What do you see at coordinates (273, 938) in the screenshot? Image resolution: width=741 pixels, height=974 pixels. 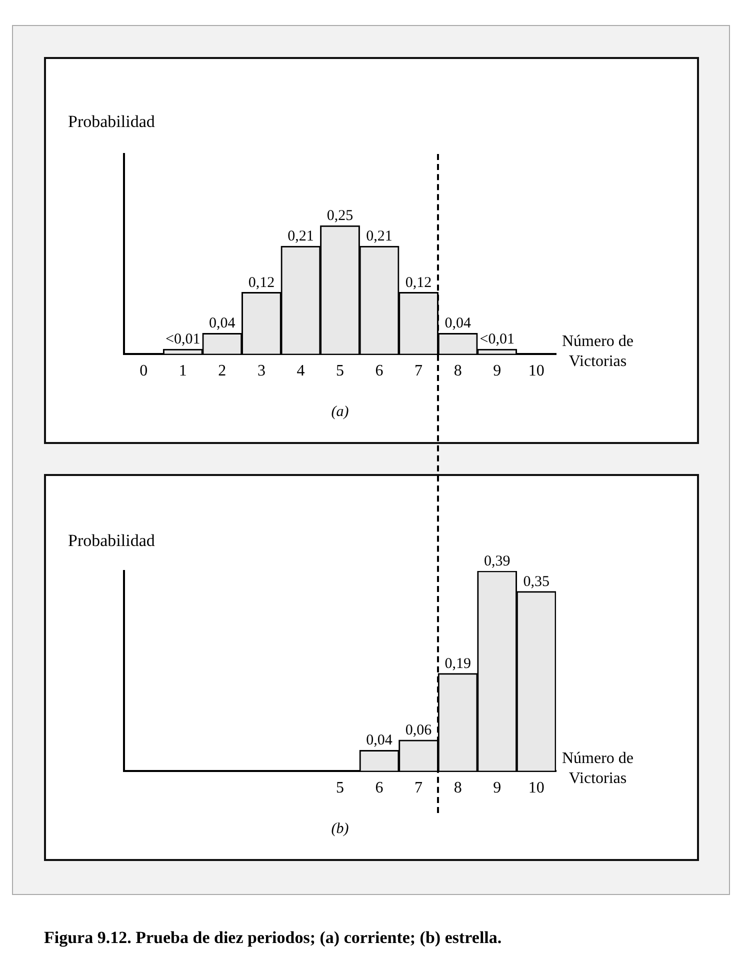 I see `text: Figura 9.12. Prueba de diez periodos; (a) corriente; (b) estrella.` at bounding box center [273, 938].